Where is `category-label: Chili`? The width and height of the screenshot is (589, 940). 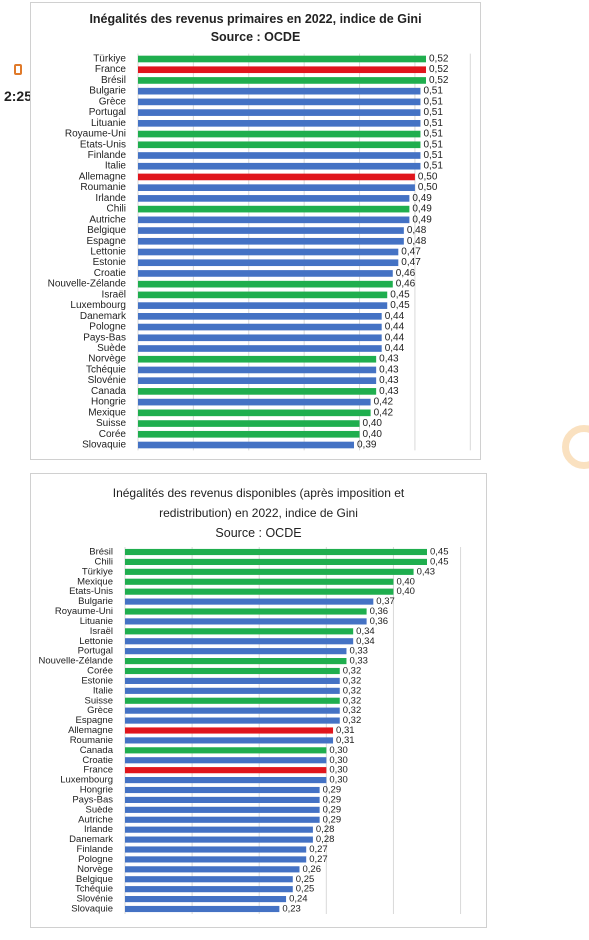
category-label: Chili is located at coordinates (116, 209).